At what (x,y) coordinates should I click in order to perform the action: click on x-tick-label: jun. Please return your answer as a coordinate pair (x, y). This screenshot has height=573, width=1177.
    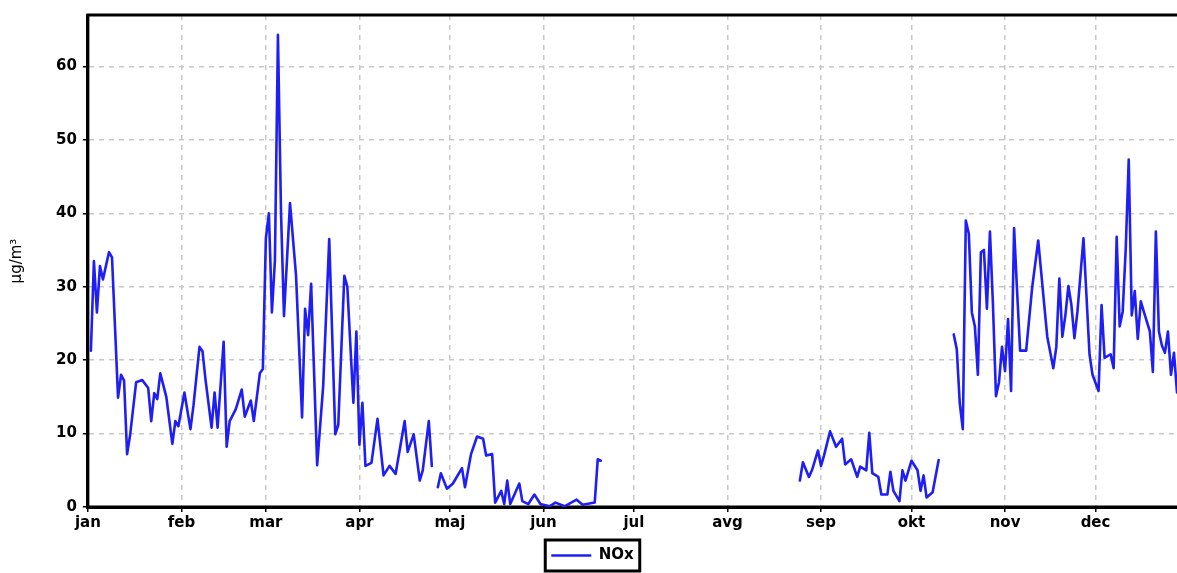
    Looking at the image, I should click on (543, 521).